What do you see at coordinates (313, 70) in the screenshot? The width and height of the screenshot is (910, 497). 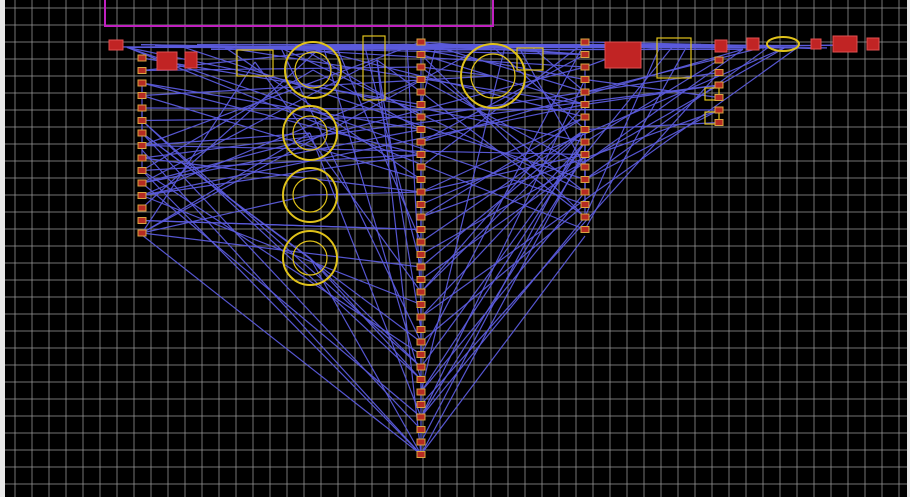 I see `capacitor-c1-icon` at bounding box center [313, 70].